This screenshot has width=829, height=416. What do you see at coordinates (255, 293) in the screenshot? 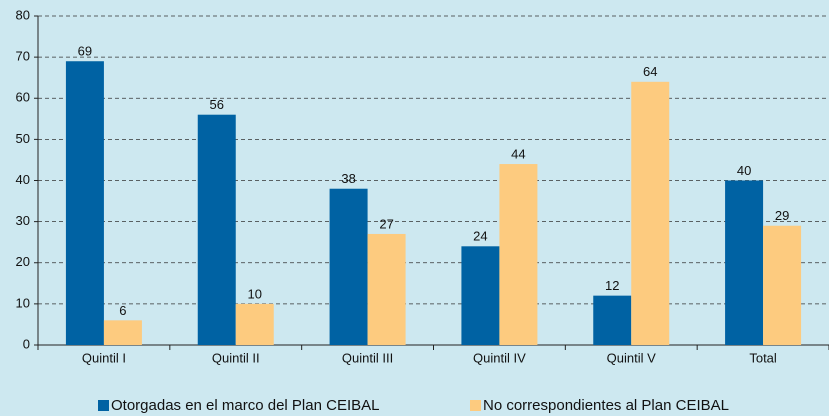
I see `data-label: 10` at bounding box center [255, 293].